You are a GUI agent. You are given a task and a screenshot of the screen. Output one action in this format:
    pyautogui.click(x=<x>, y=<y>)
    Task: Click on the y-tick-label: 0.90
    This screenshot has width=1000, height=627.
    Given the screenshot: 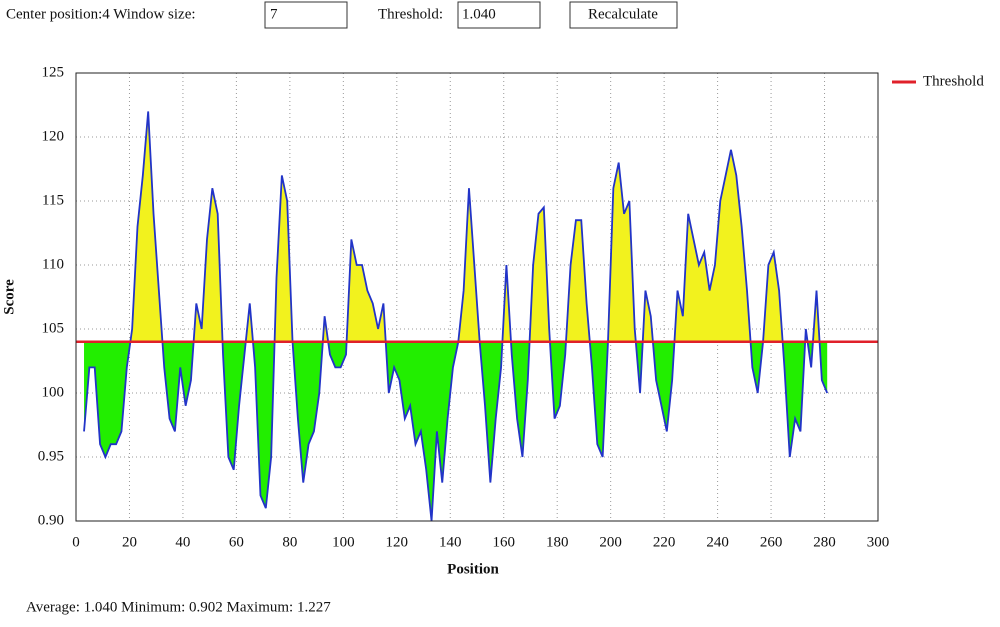 What is the action you would take?
    pyautogui.click(x=51, y=520)
    